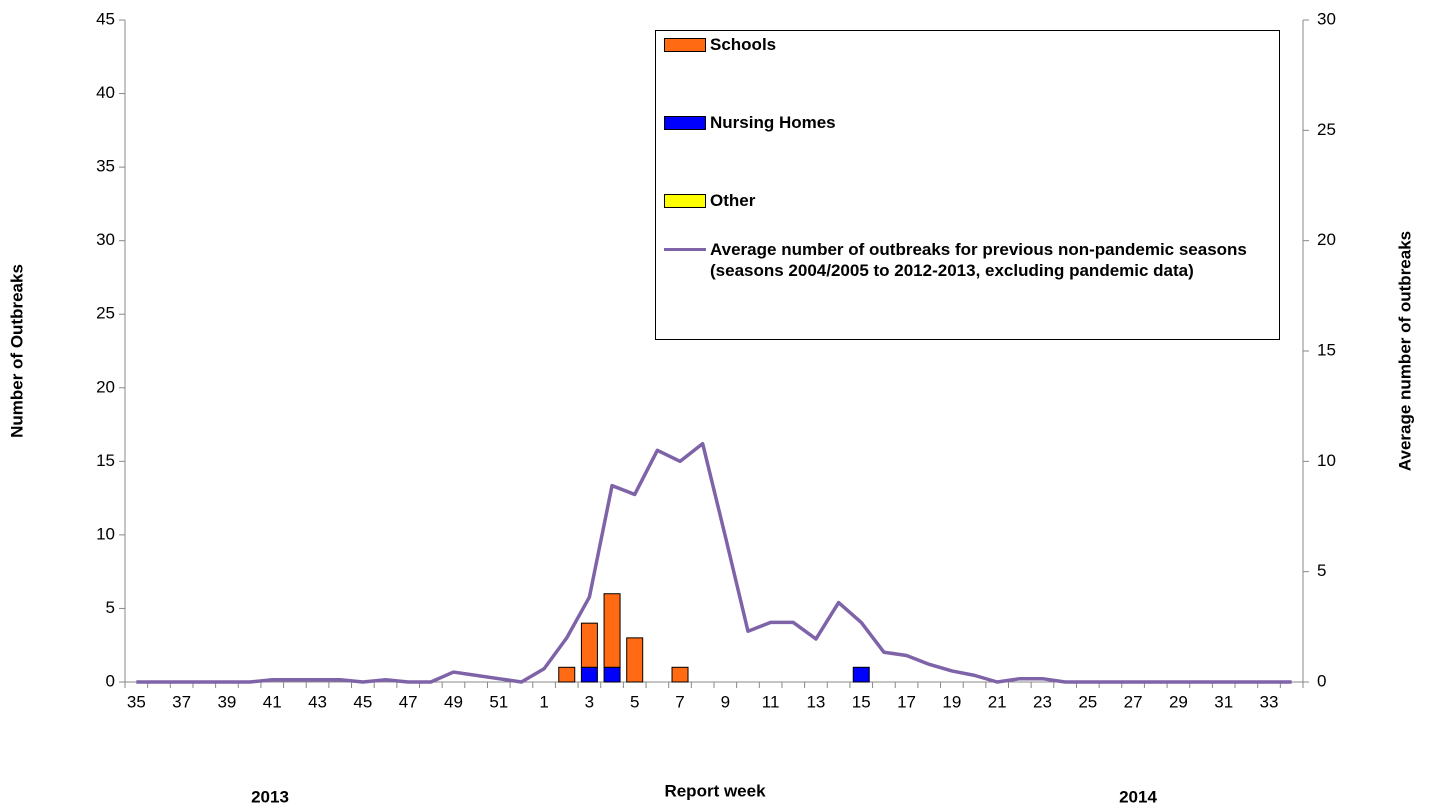  Describe the element at coordinates (634, 701) in the screenshot. I see `x-tick-label: 5` at that location.